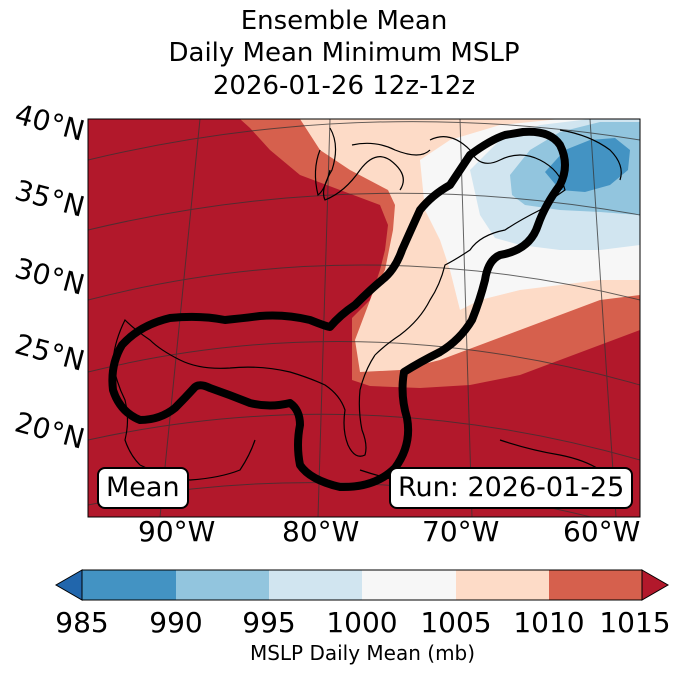 The image size is (688, 674). What do you see at coordinates (460, 531) in the screenshot?
I see `lon-label-70w: 70°W` at bounding box center [460, 531].